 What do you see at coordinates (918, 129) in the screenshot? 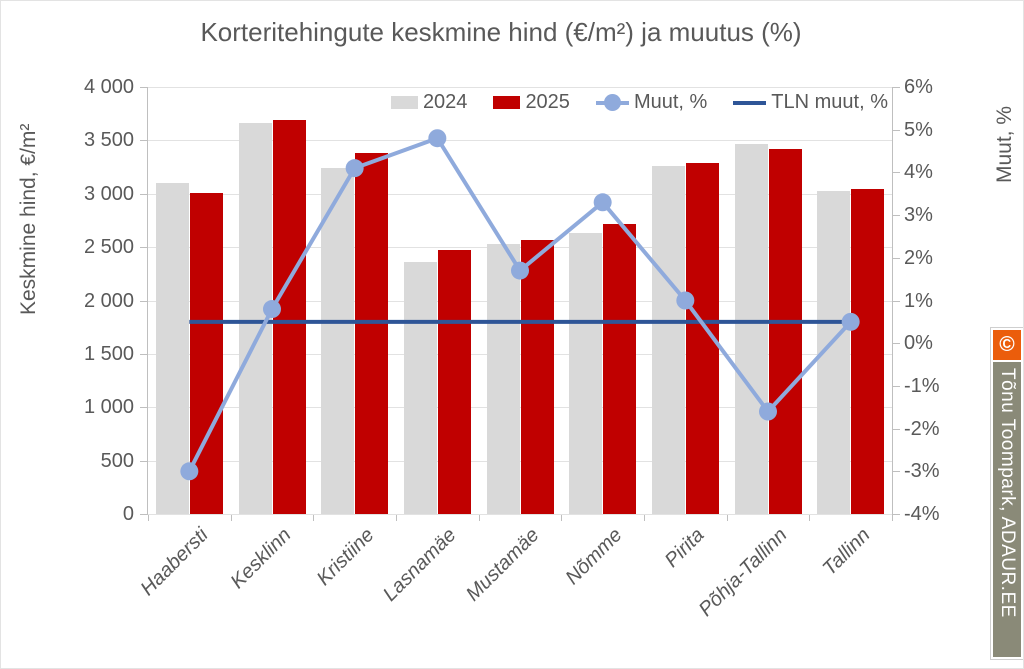
I see `right-axis-tick-label: 5%` at bounding box center [918, 129].